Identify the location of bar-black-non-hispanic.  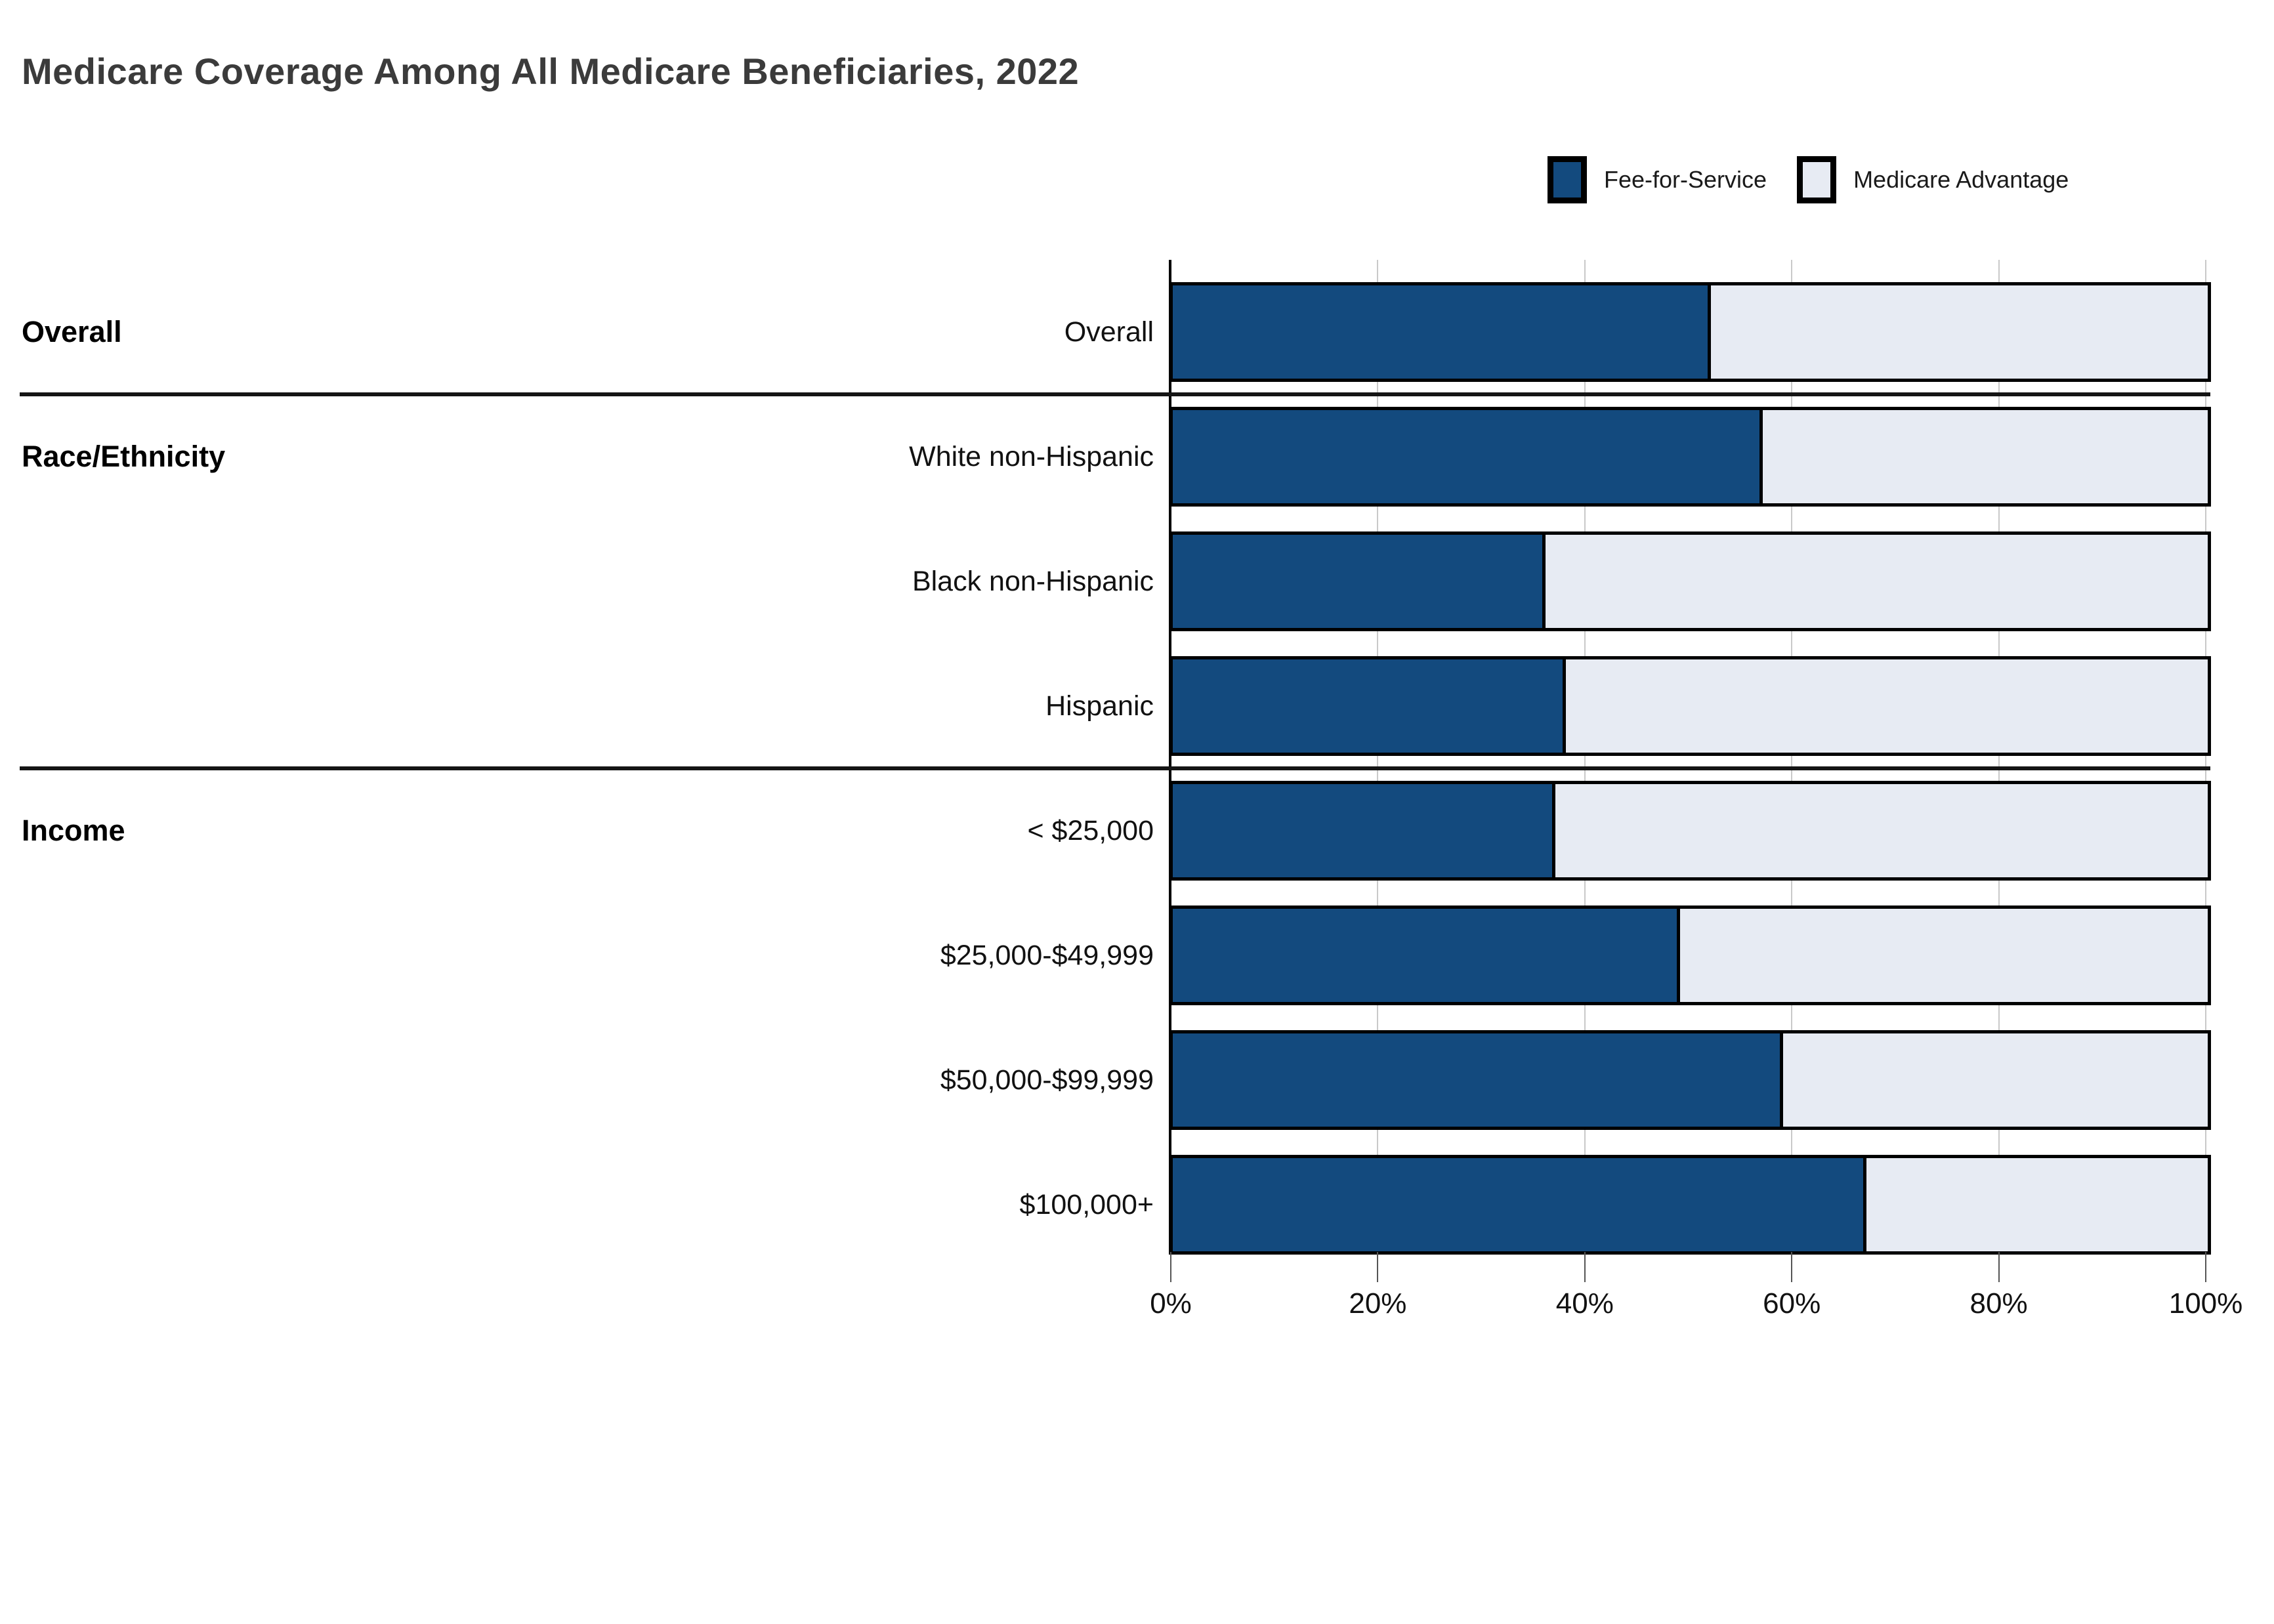
(1690, 581).